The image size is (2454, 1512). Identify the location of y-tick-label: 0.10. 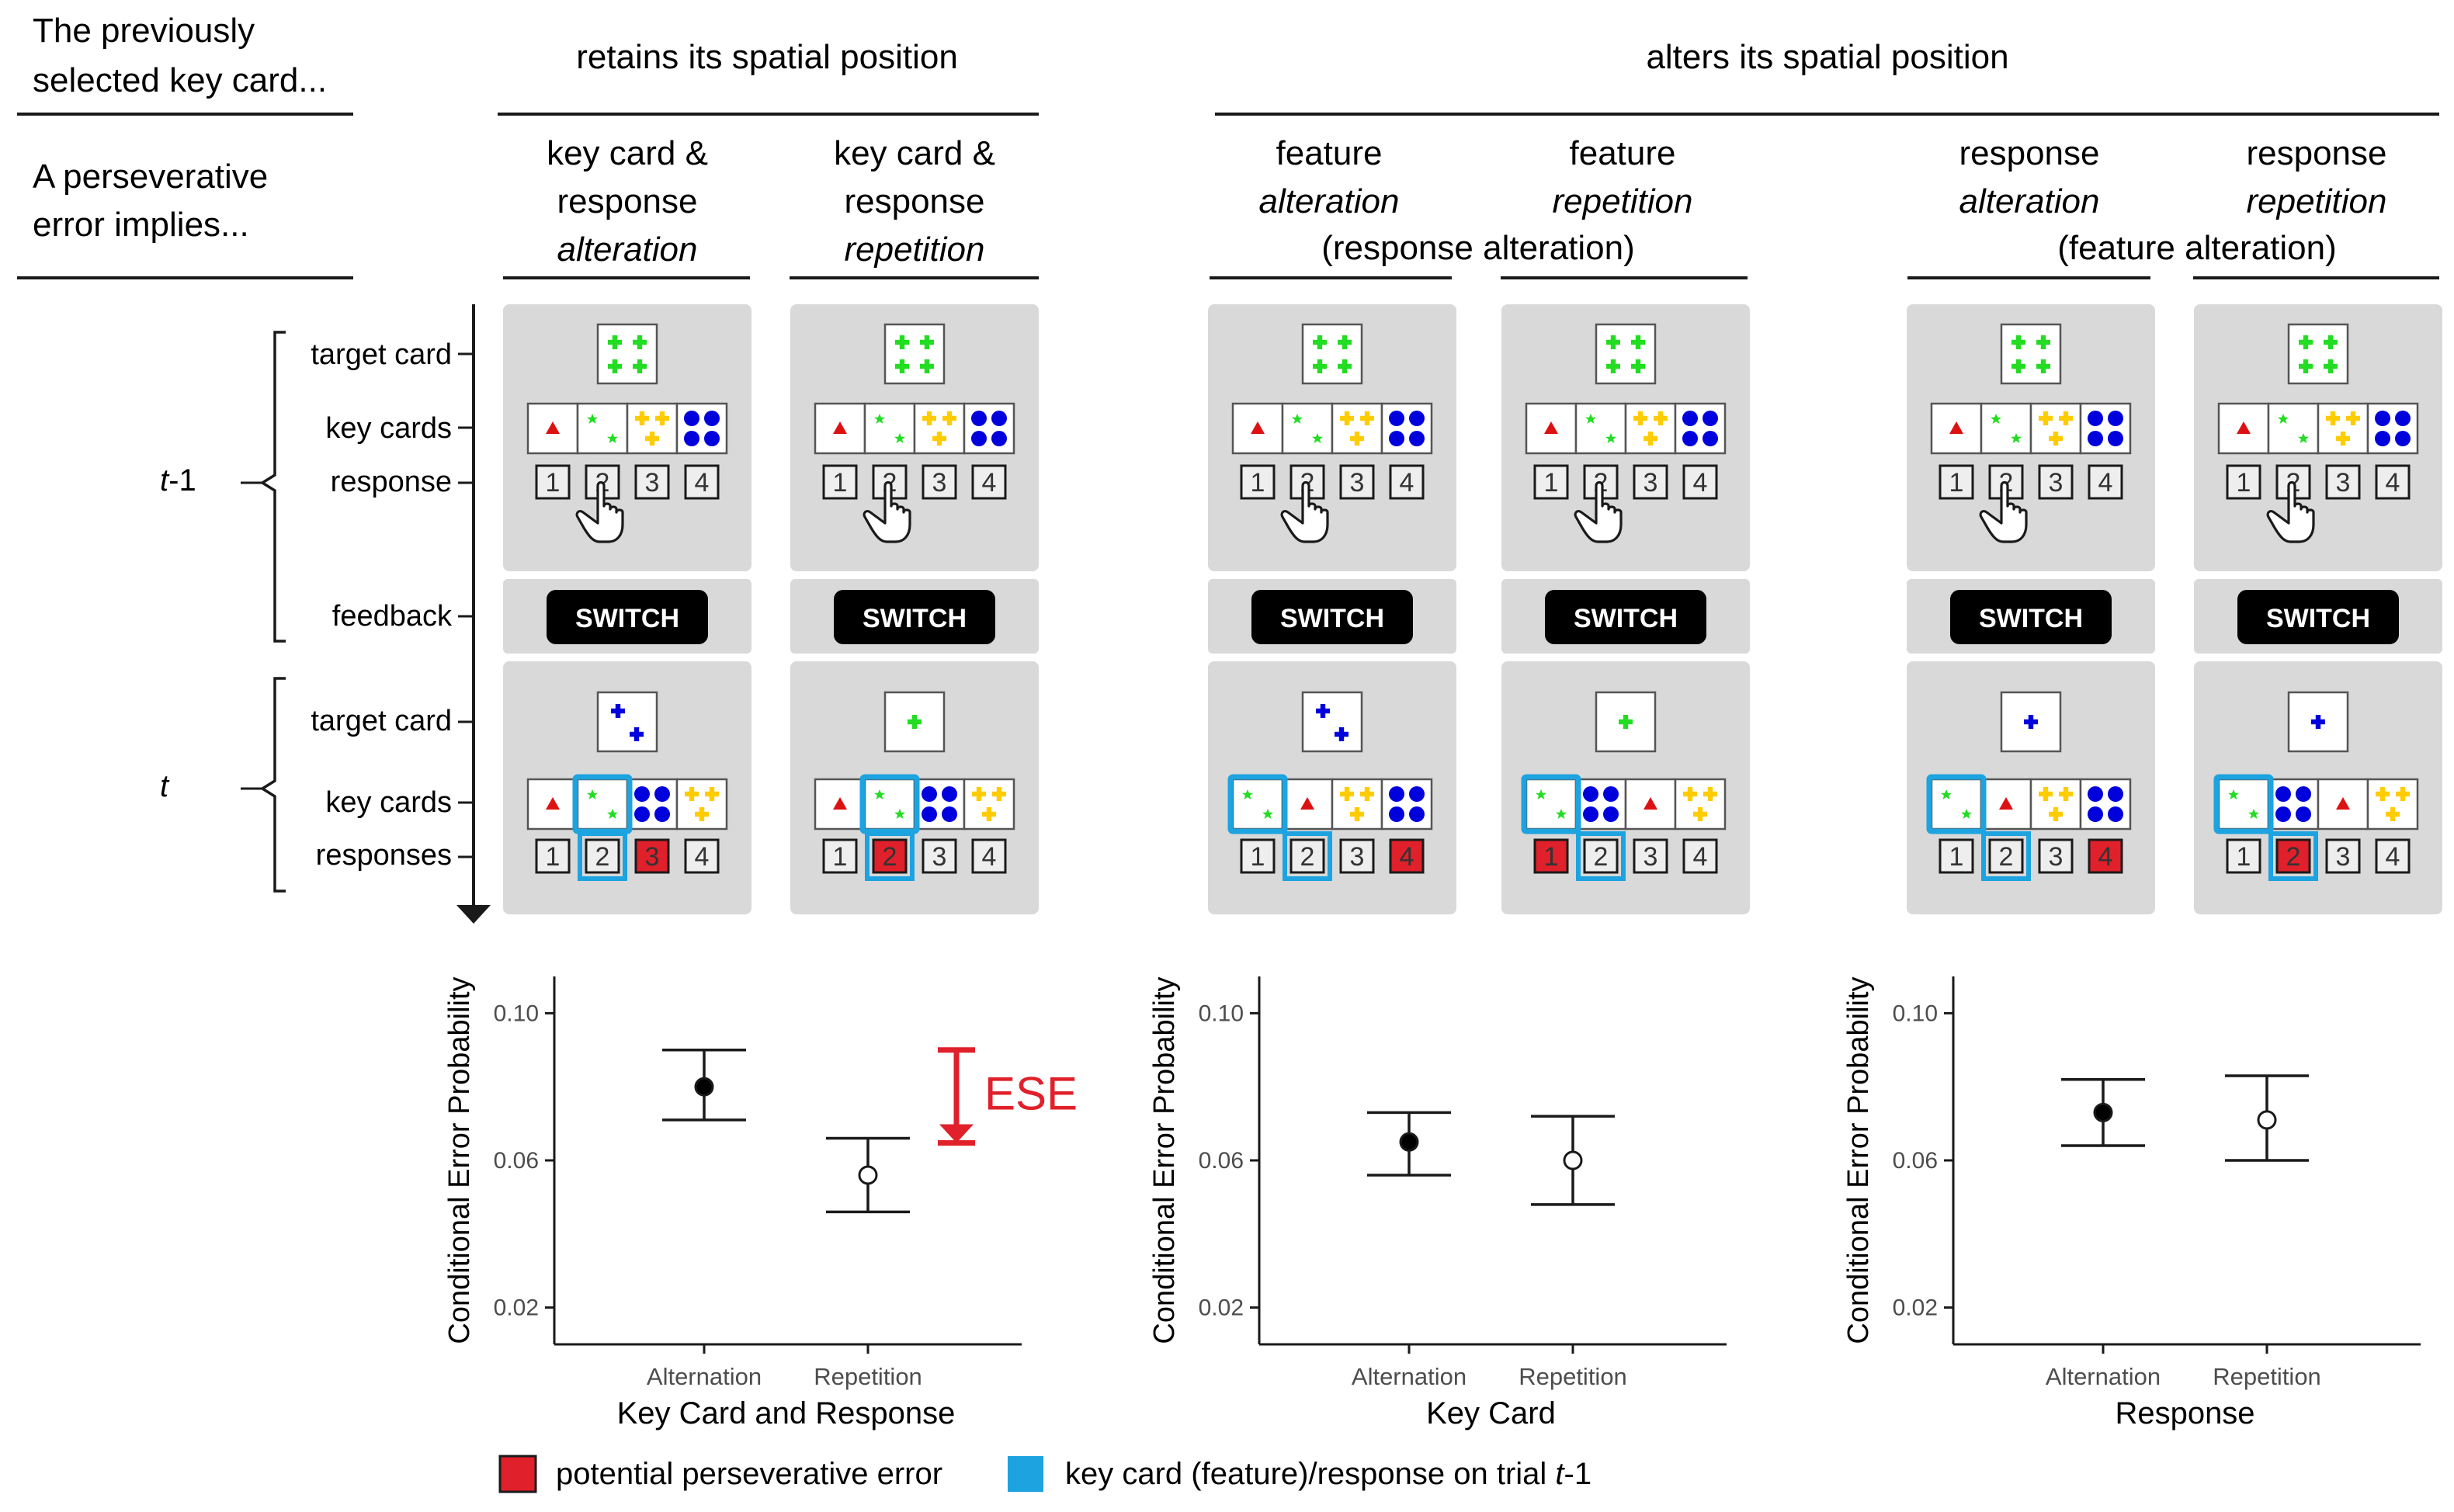
(516, 1013).